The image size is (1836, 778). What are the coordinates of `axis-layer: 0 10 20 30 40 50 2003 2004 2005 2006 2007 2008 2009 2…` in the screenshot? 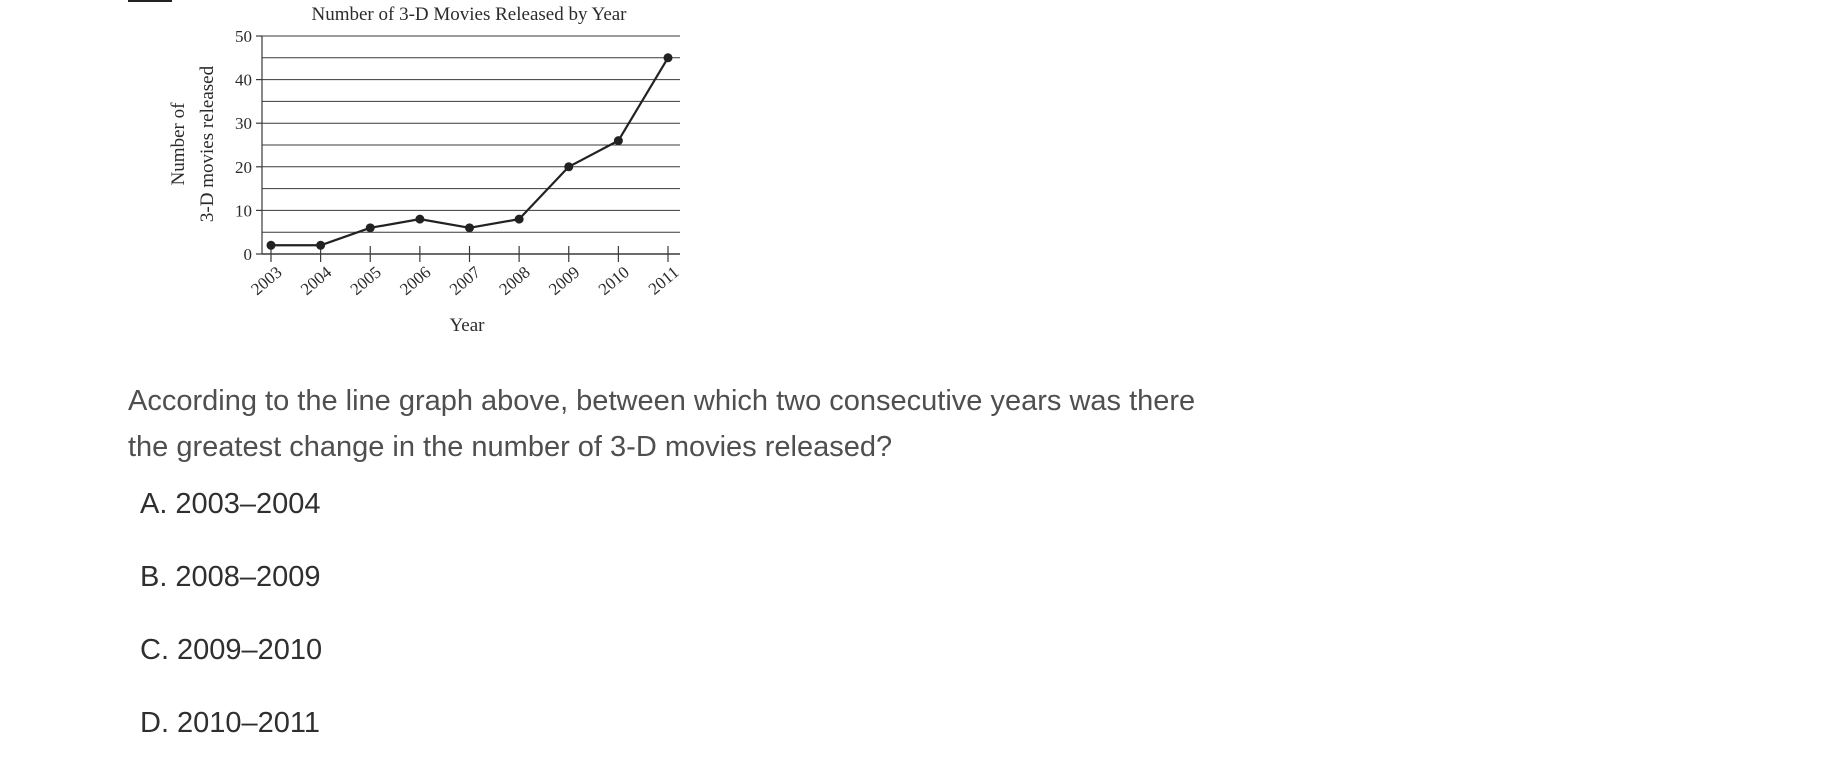 It's located at (459, 163).